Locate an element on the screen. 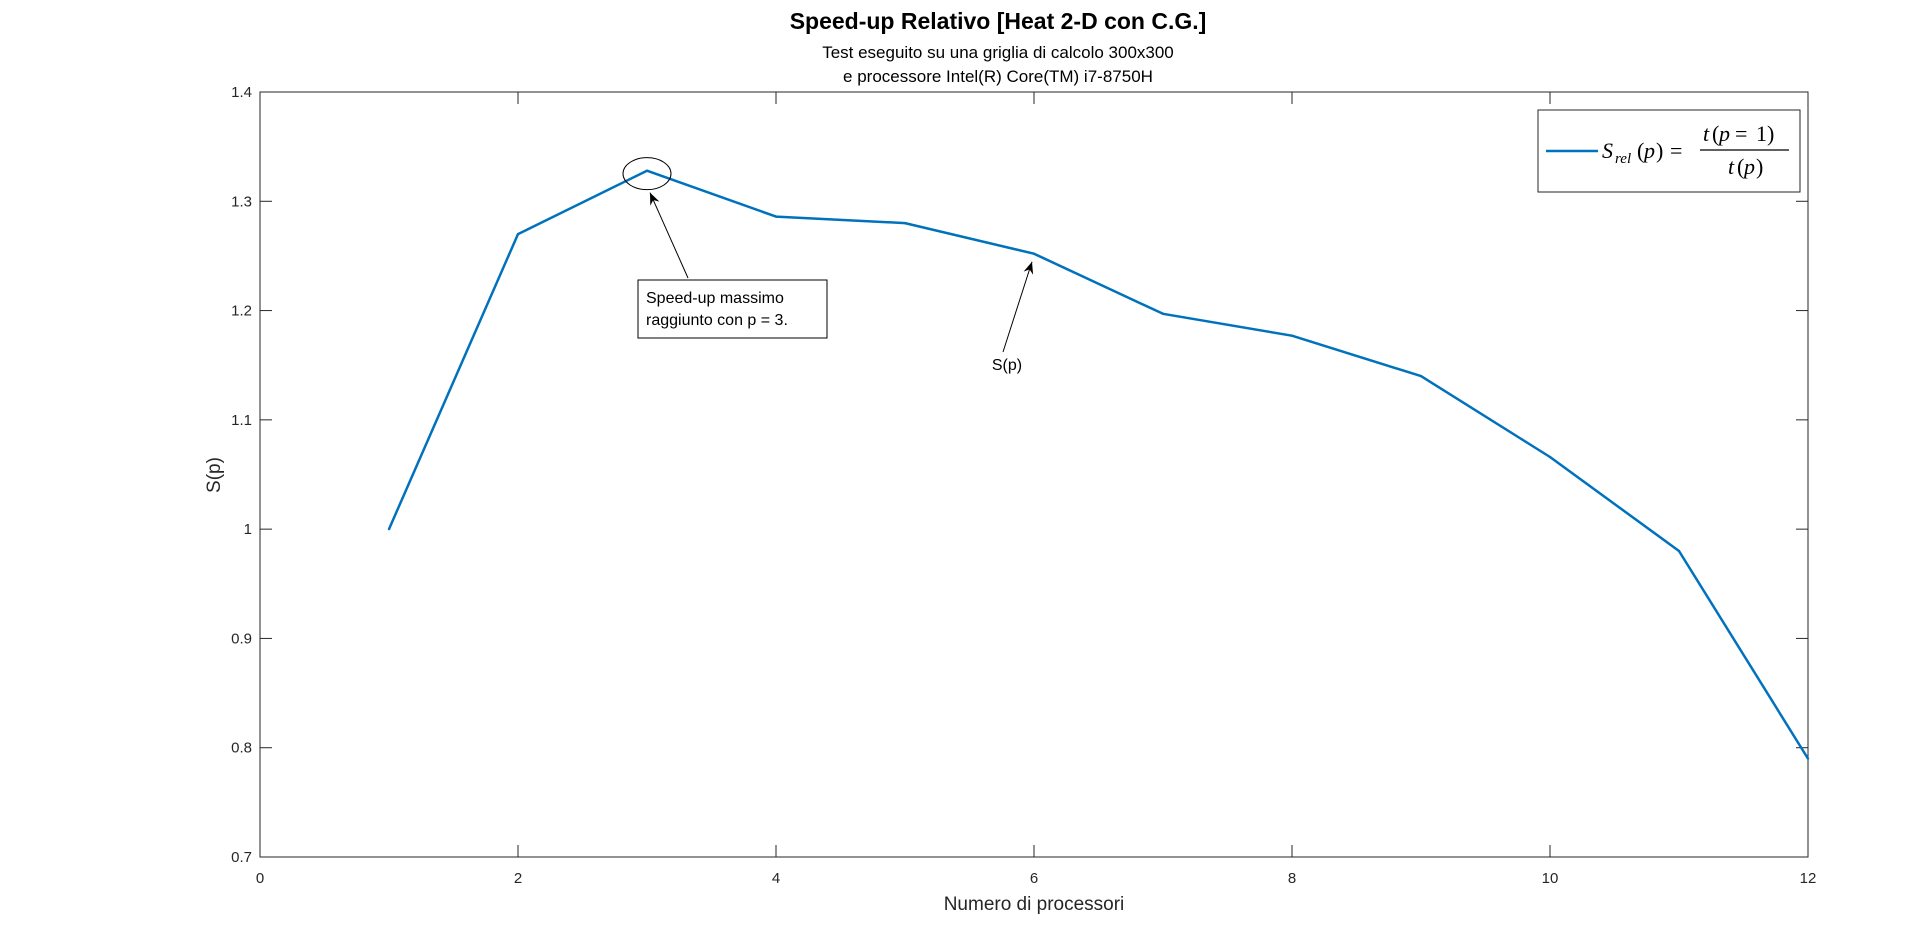  sp-annotation-text: S(p) is located at coordinates (1007, 365).